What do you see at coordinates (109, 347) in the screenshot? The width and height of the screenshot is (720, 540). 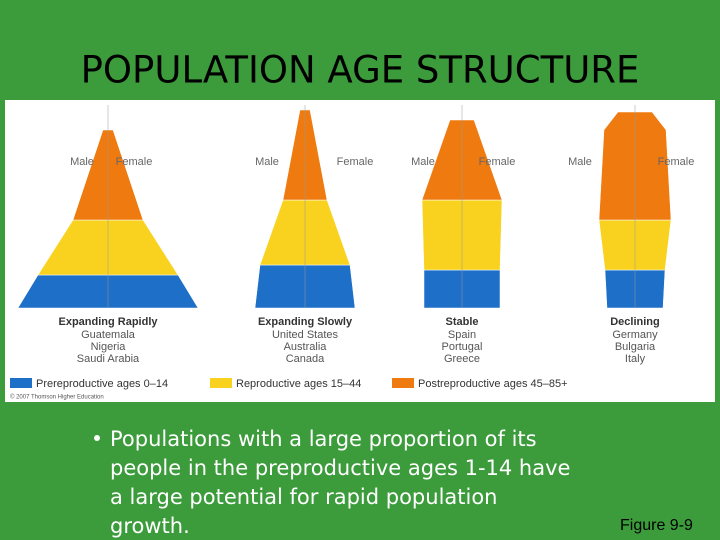 I see `country: Nigeria` at bounding box center [109, 347].